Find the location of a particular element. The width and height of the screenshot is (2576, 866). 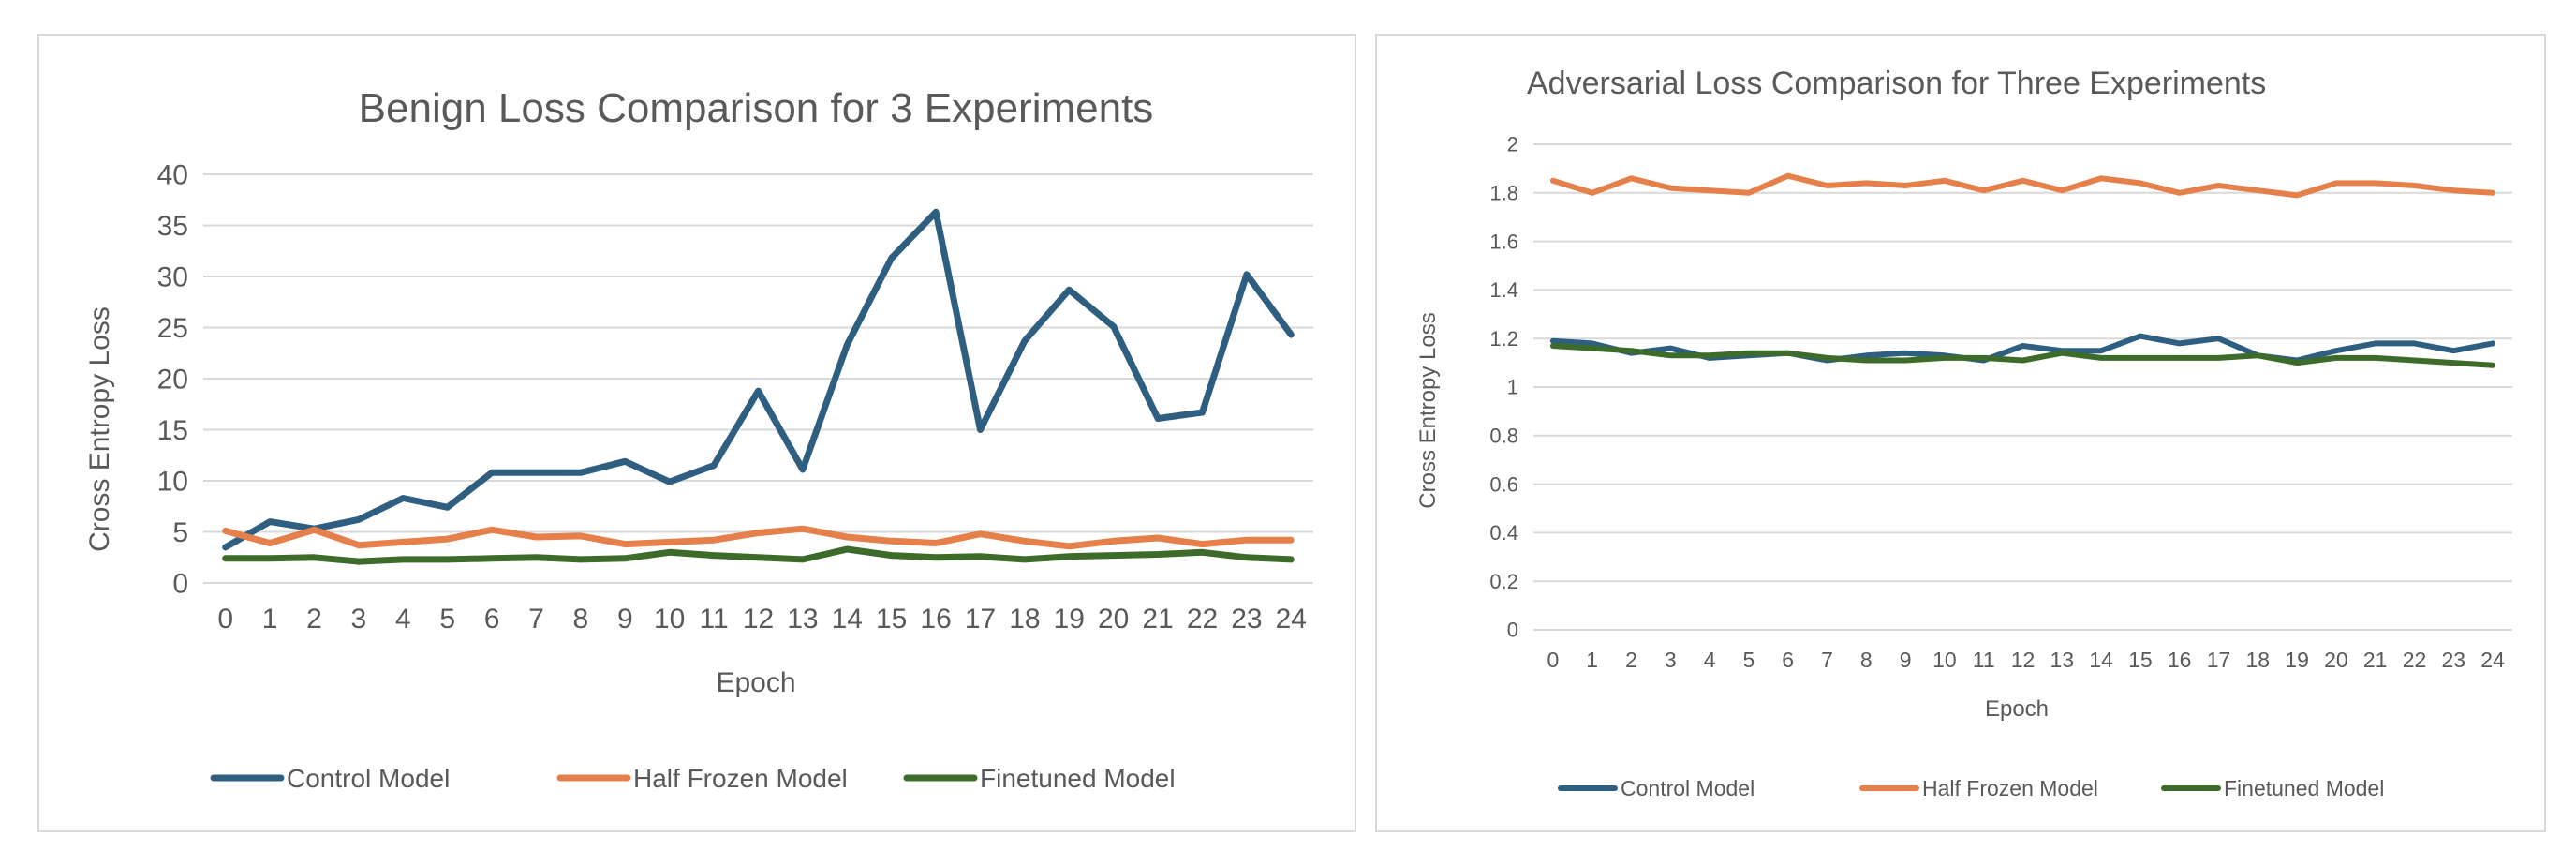

y-tick-labels: 0 5 10 15 20 25 30 35 40 is located at coordinates (172, 380).